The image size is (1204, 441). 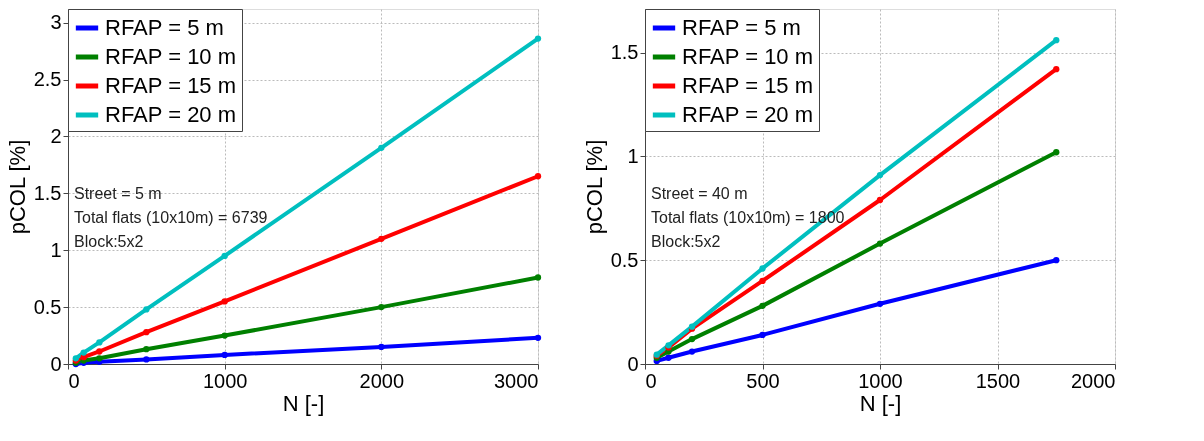 I want to click on x-tick-label: 1500, so click(x=998, y=380).